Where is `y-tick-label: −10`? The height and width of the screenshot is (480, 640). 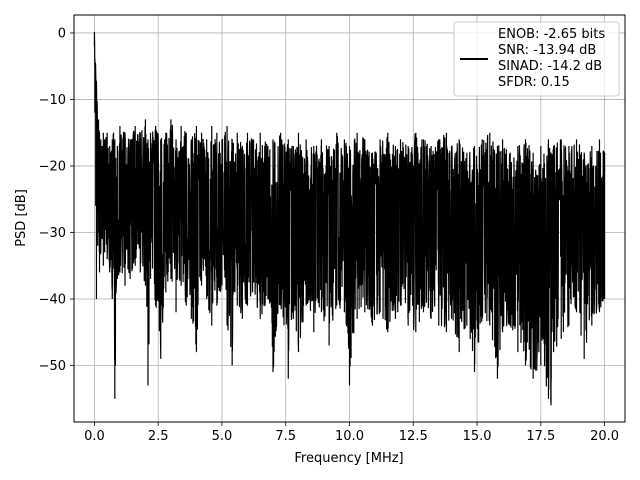
y-tick-label: −10 is located at coordinates (52, 100).